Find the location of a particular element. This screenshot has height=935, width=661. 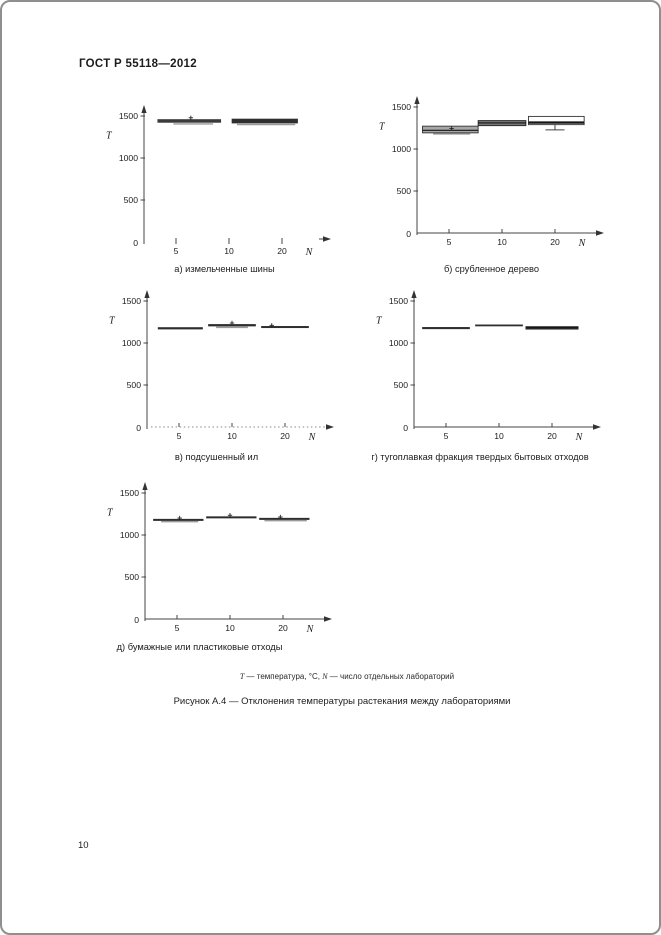

footnote-t-symbol: Т is located at coordinates (242, 676).